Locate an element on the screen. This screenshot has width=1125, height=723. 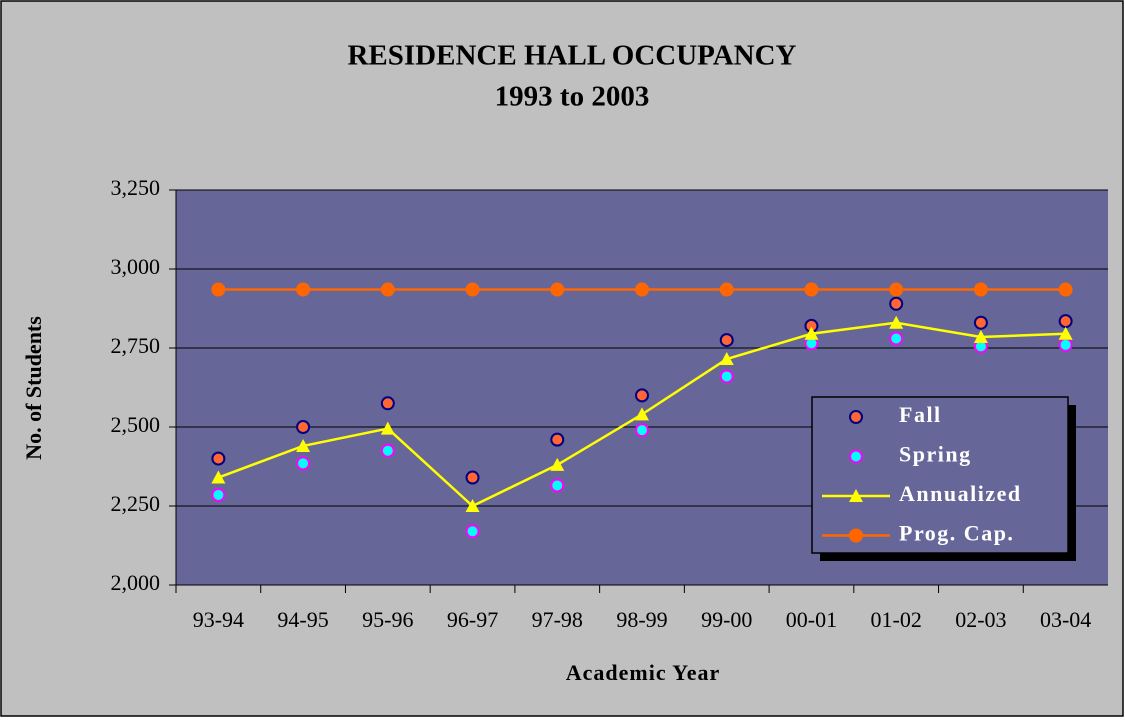
y-tick-label: 3,250 is located at coordinates (136, 187).